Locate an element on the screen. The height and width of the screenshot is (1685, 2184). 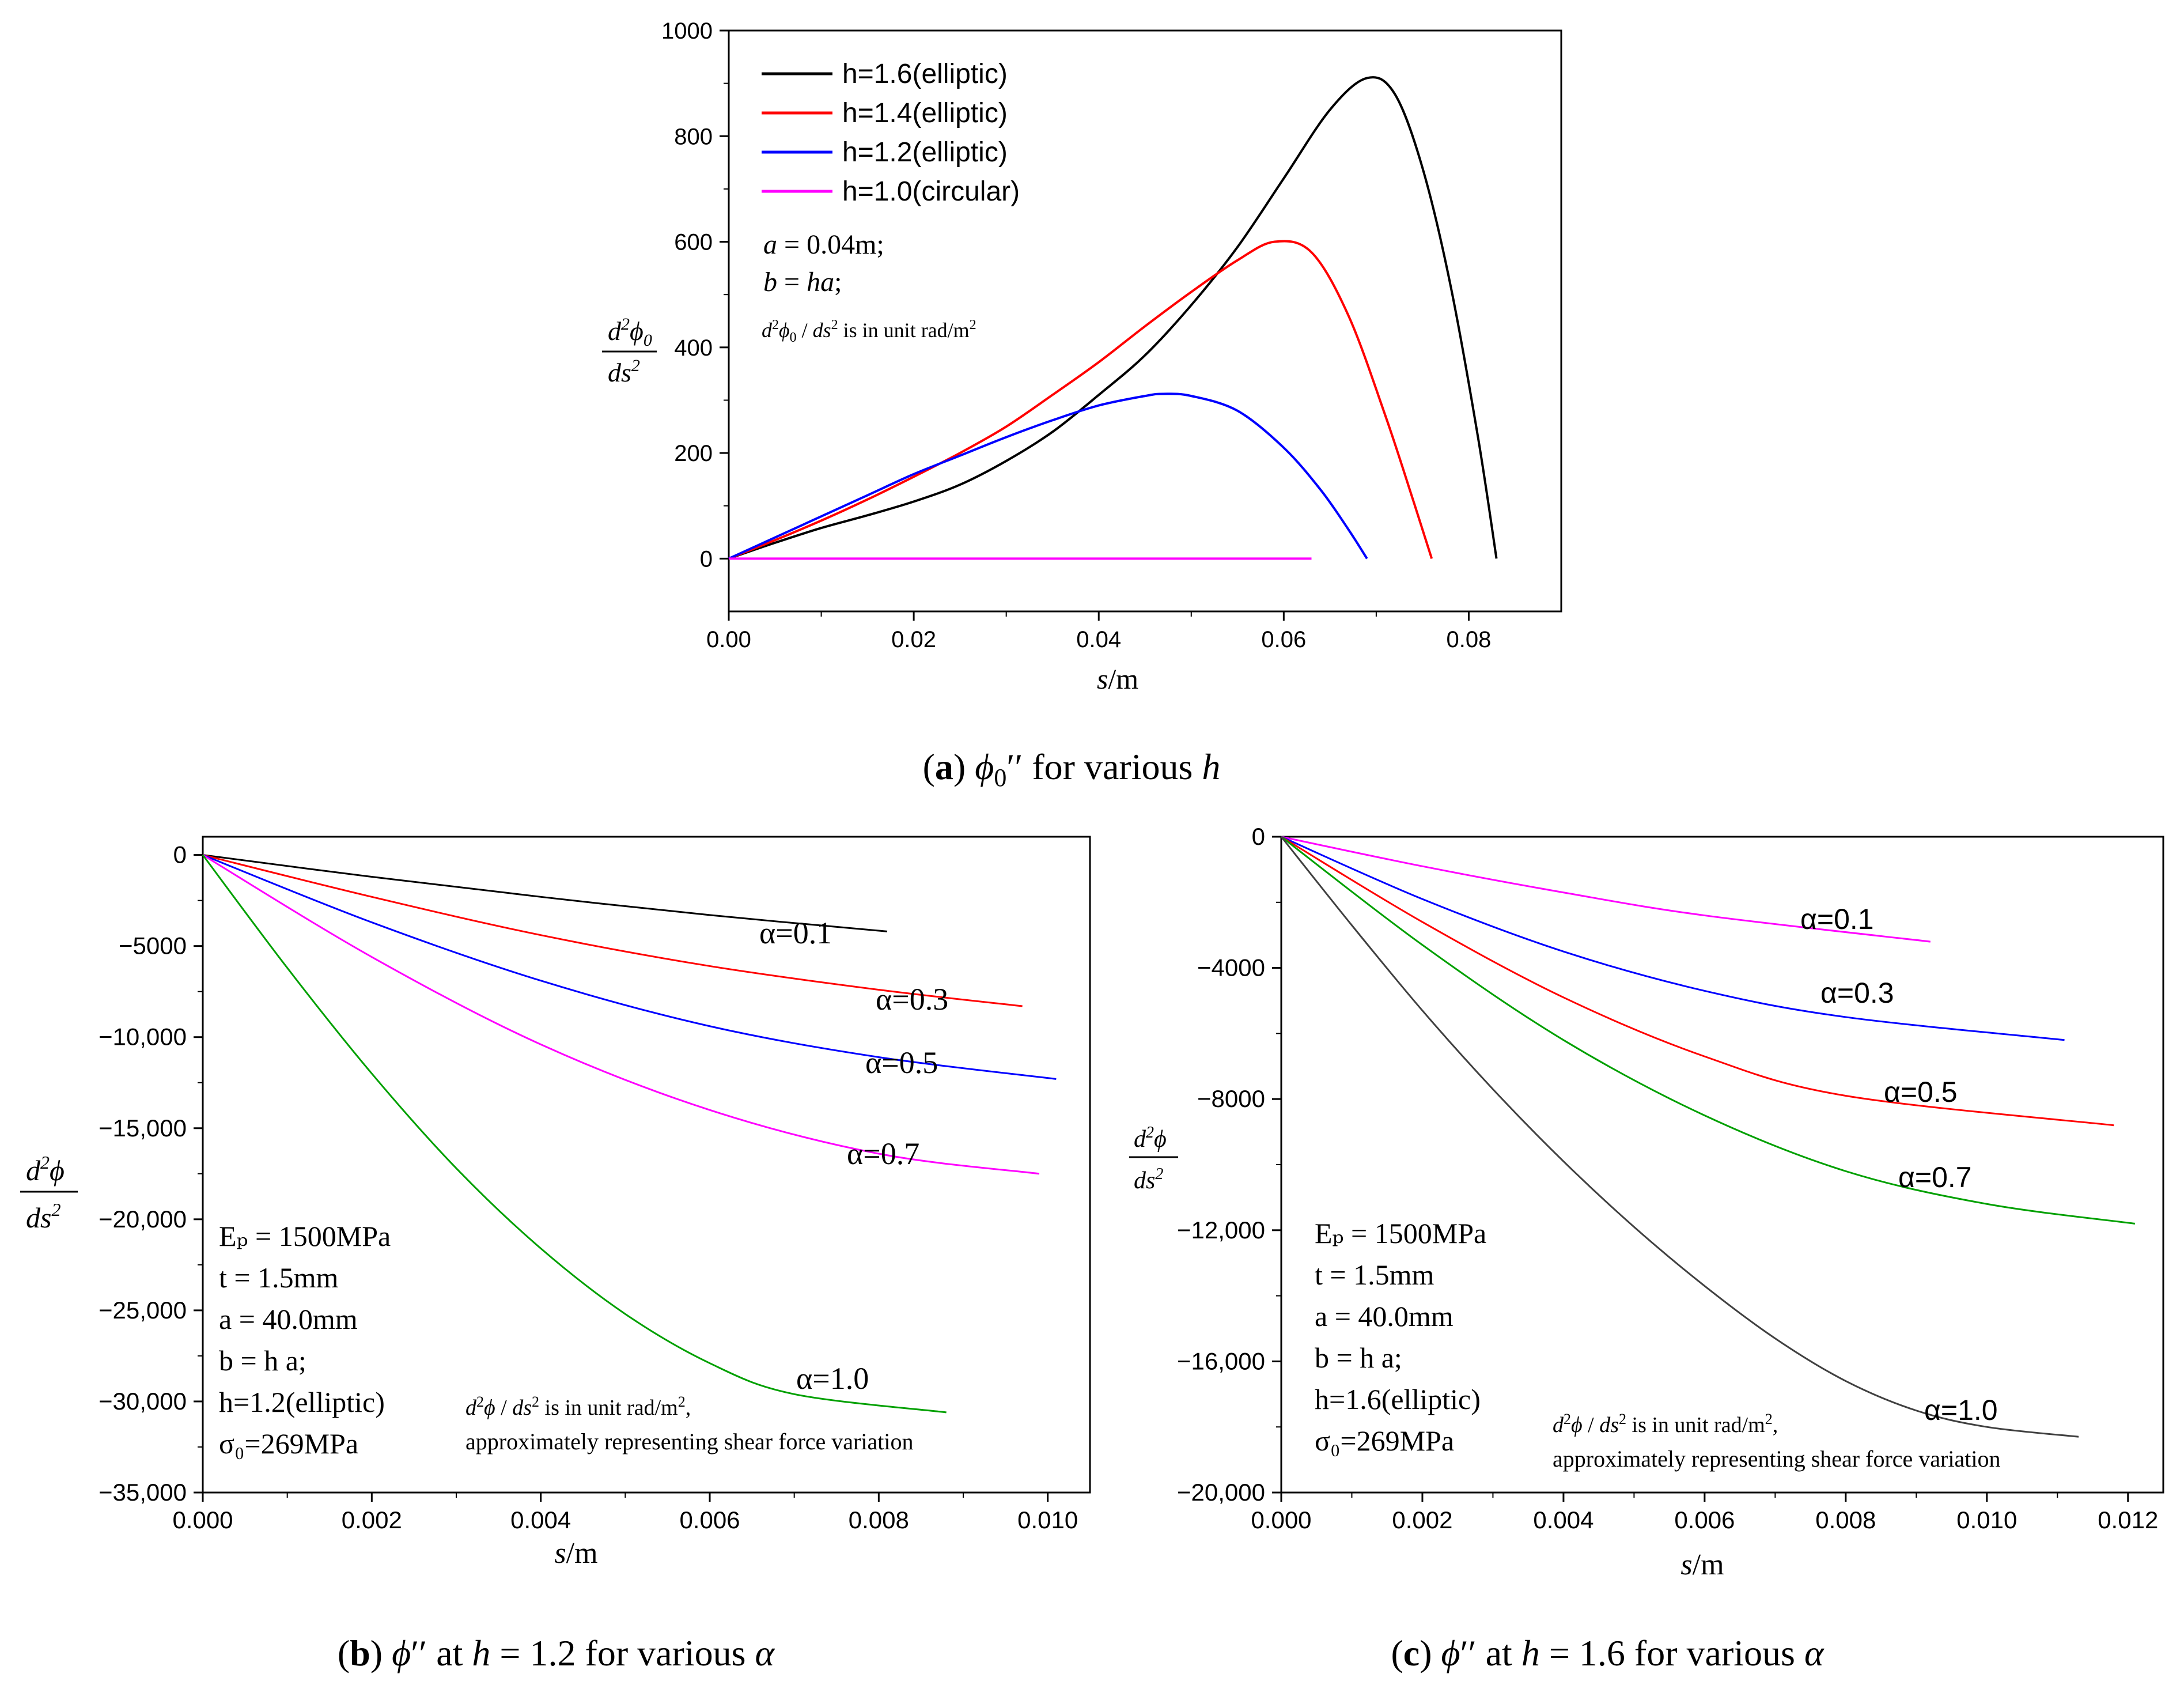
c-xtick-label: 0.008 is located at coordinates (1846, 1520).